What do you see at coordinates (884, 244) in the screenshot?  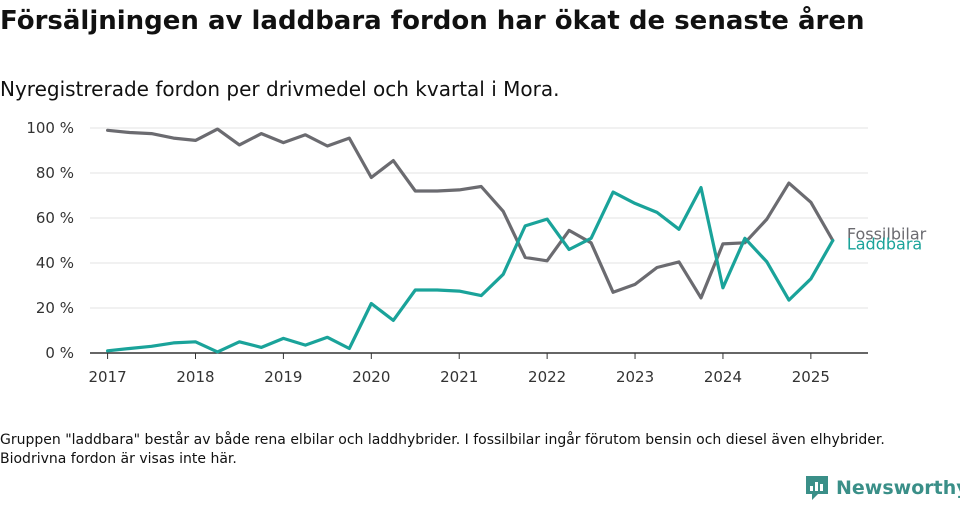 I see `series-label-laddbara: Laddbara` at bounding box center [884, 244].